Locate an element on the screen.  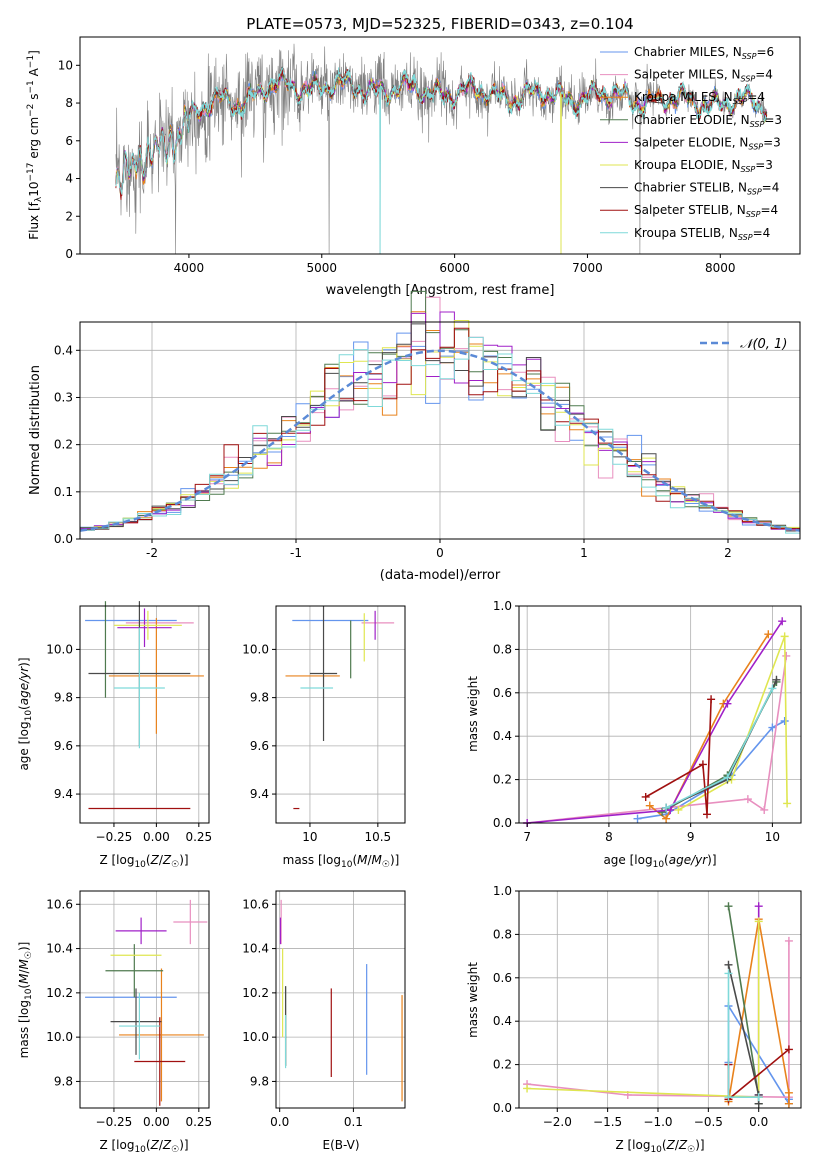
x-tick-label: 0.0 is located at coordinates (279, 1122).